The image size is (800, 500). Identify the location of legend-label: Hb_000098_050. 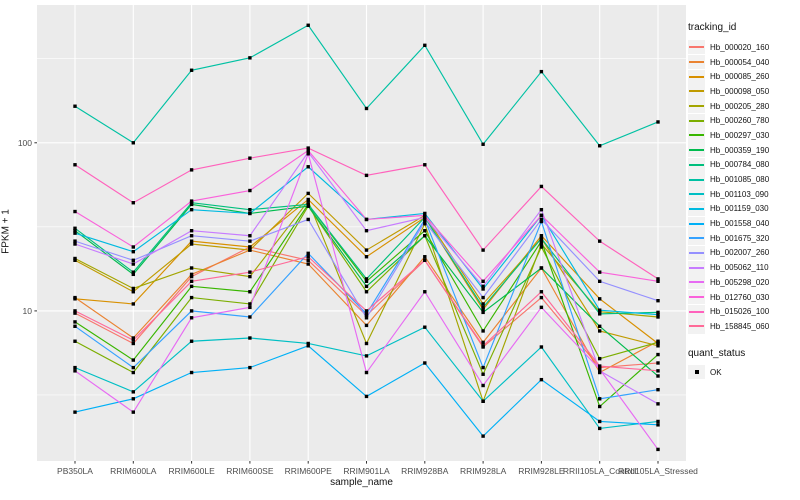
(740, 91).